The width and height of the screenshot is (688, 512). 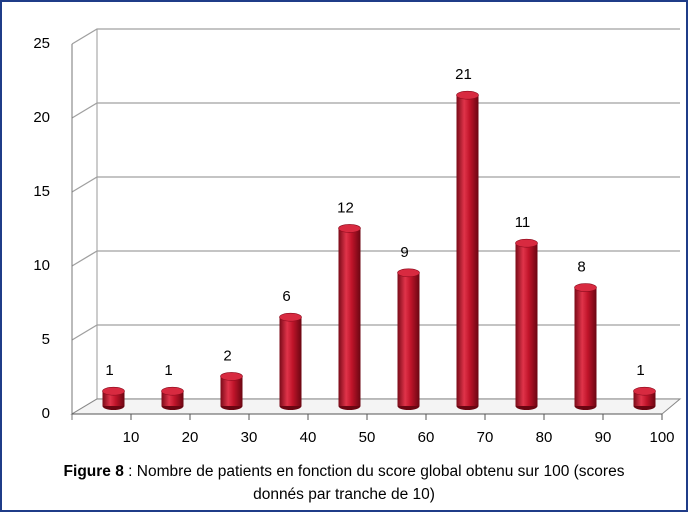 What do you see at coordinates (41, 191) in the screenshot?
I see `y-tick-label: 15` at bounding box center [41, 191].